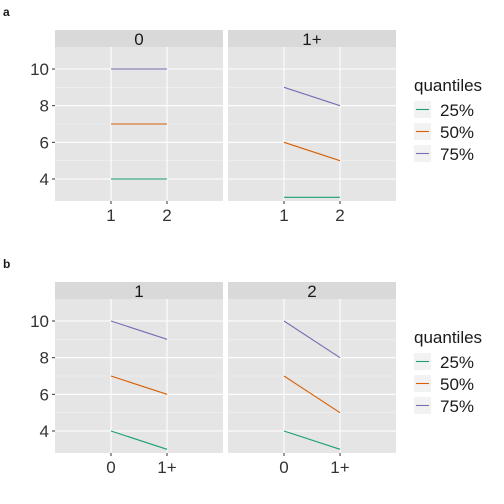 Image resolution: width=504 pixels, height=504 pixels. I want to click on facet-strip-label: 1+, so click(311, 39).